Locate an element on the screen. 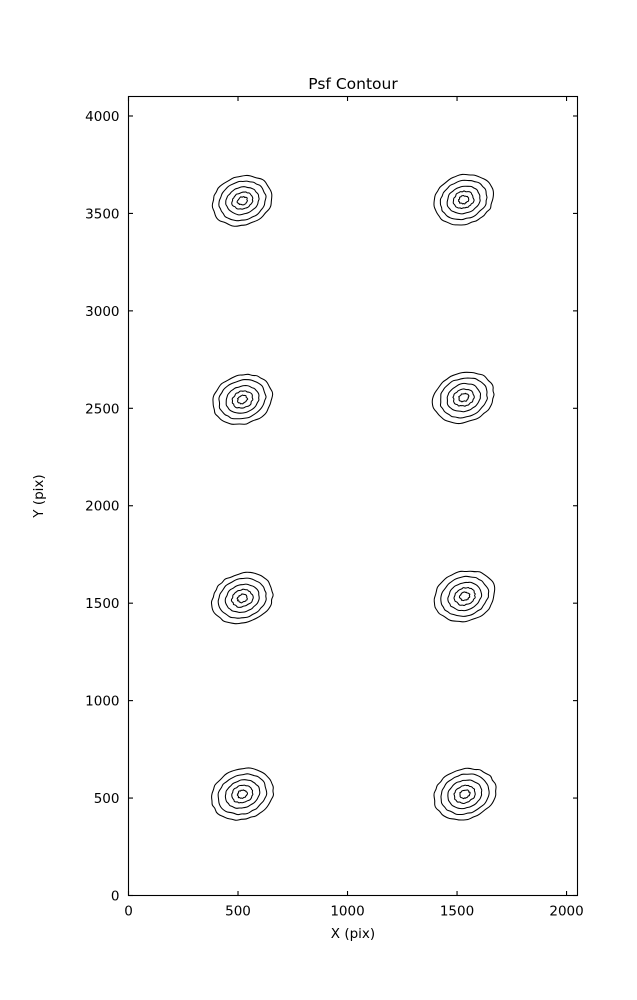 This screenshot has width=637, height=1000. x-tick-label: 500 is located at coordinates (238, 912).